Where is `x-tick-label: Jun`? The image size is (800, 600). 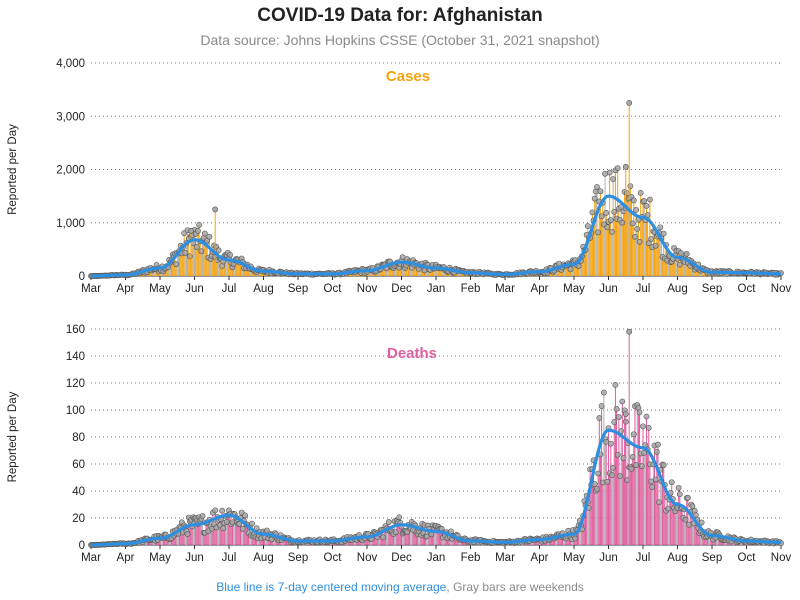
x-tick-label: Jun is located at coordinates (194, 558).